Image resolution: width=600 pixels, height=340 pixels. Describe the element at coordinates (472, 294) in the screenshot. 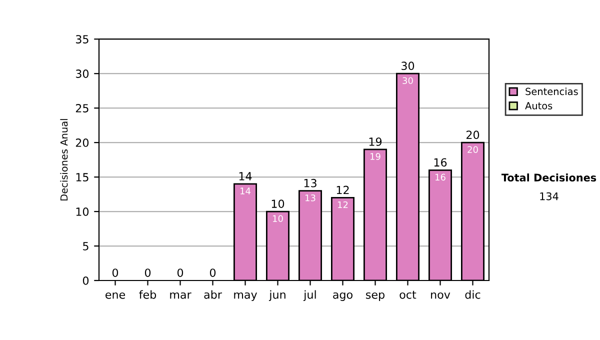

I see `x-tick-label: dic` at that location.